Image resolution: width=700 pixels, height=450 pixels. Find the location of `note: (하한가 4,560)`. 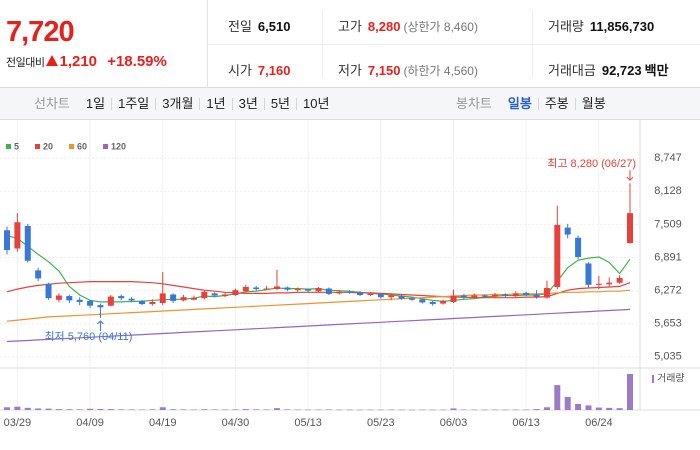

note: (하한가 4,560) is located at coordinates (440, 71).